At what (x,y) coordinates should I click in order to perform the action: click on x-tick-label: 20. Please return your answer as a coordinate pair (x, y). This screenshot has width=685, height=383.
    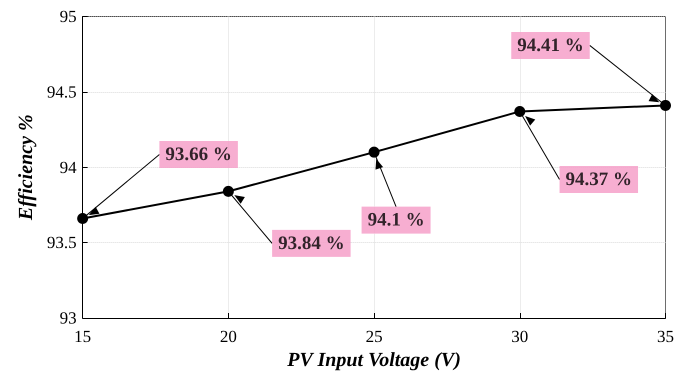
    Looking at the image, I should click on (228, 336).